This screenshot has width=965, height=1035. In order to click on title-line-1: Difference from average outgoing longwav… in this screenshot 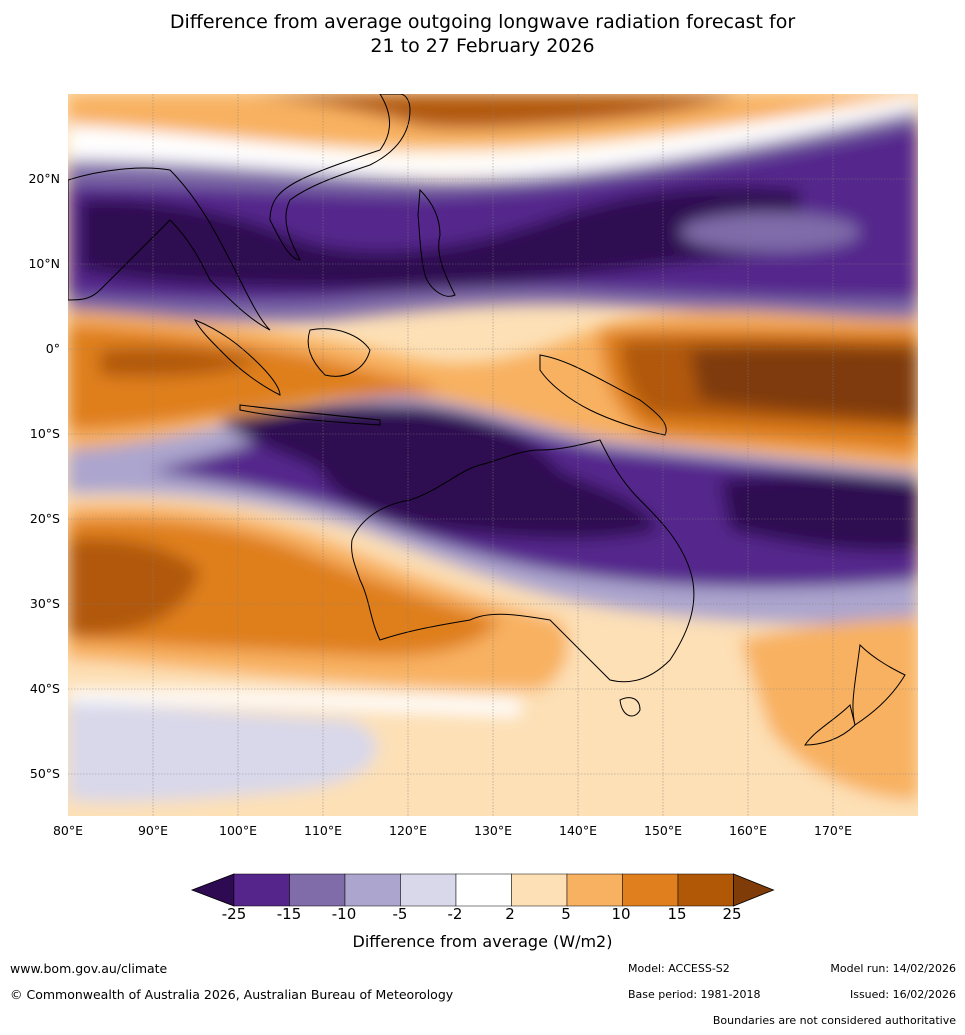, I will do `click(482, 22)`.